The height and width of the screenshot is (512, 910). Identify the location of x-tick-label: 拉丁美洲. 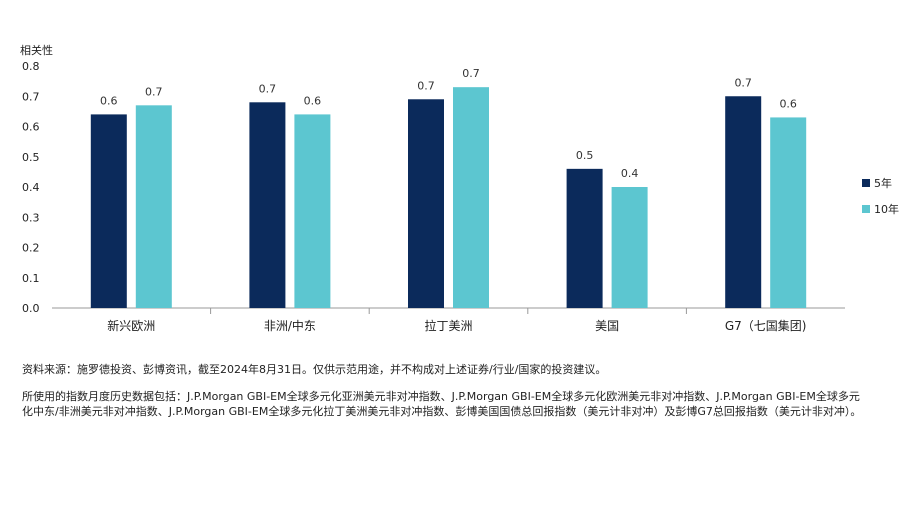
(448, 325).